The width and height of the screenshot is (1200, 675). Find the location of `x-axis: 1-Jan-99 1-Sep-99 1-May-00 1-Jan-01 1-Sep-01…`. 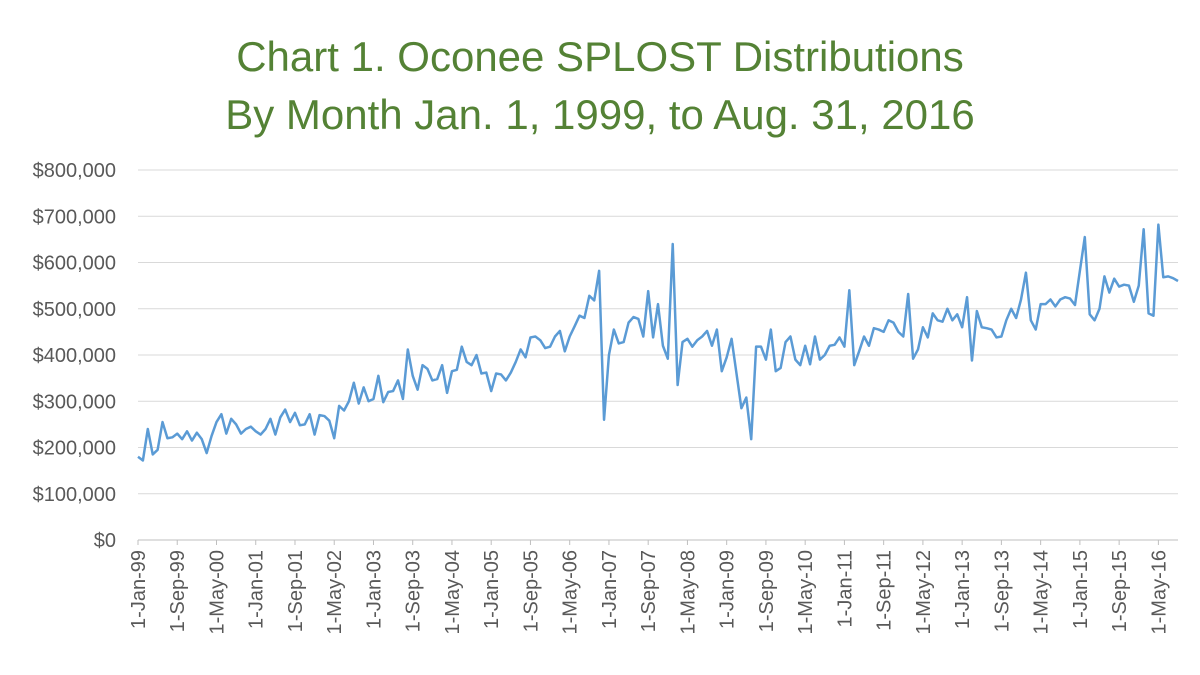

x-axis: 1-Jan-99 1-Sep-99 1-May-00 1-Jan-01 1-Sep-01… is located at coordinates (649, 587).